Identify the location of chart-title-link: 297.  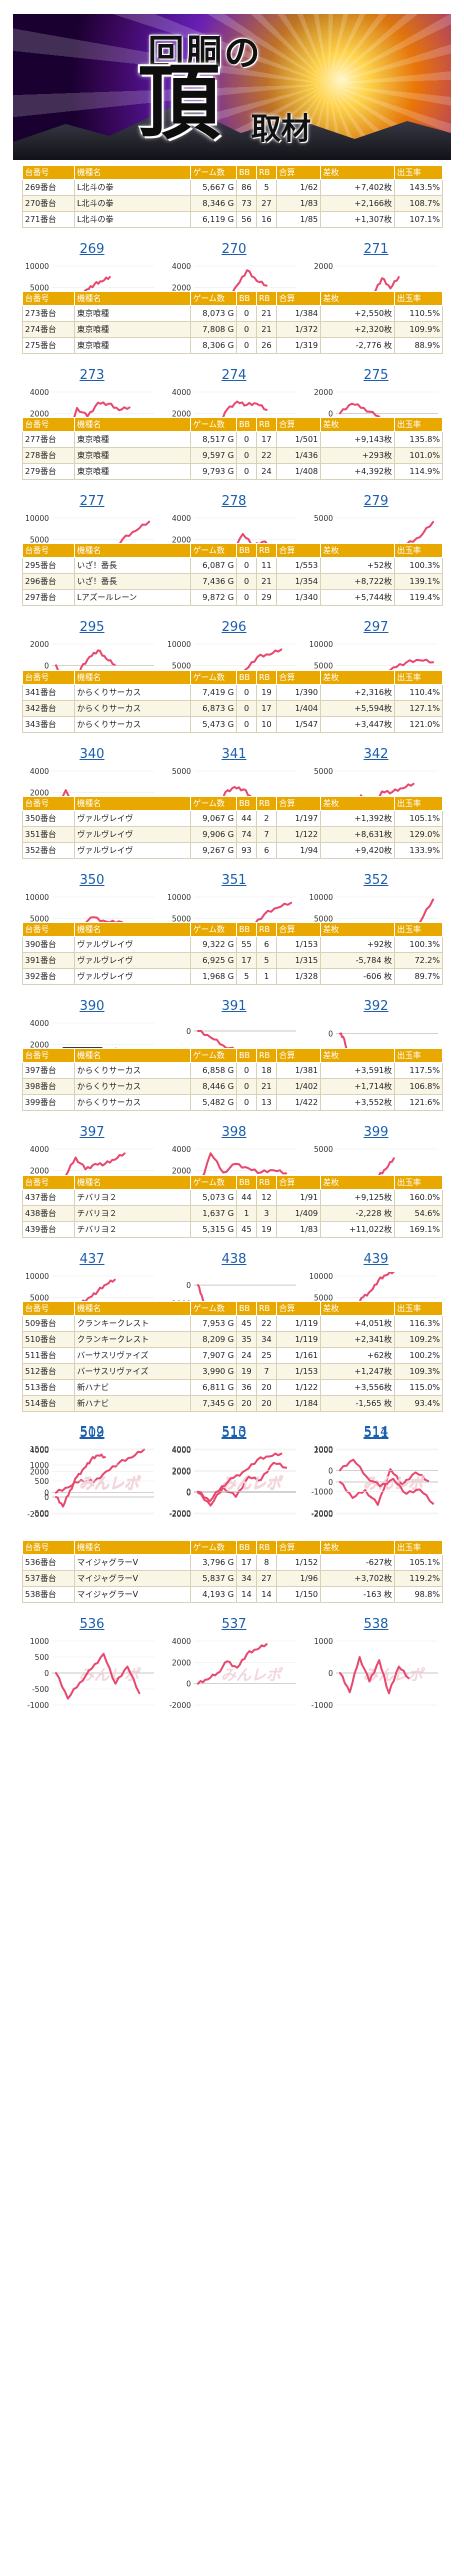
(376, 627).